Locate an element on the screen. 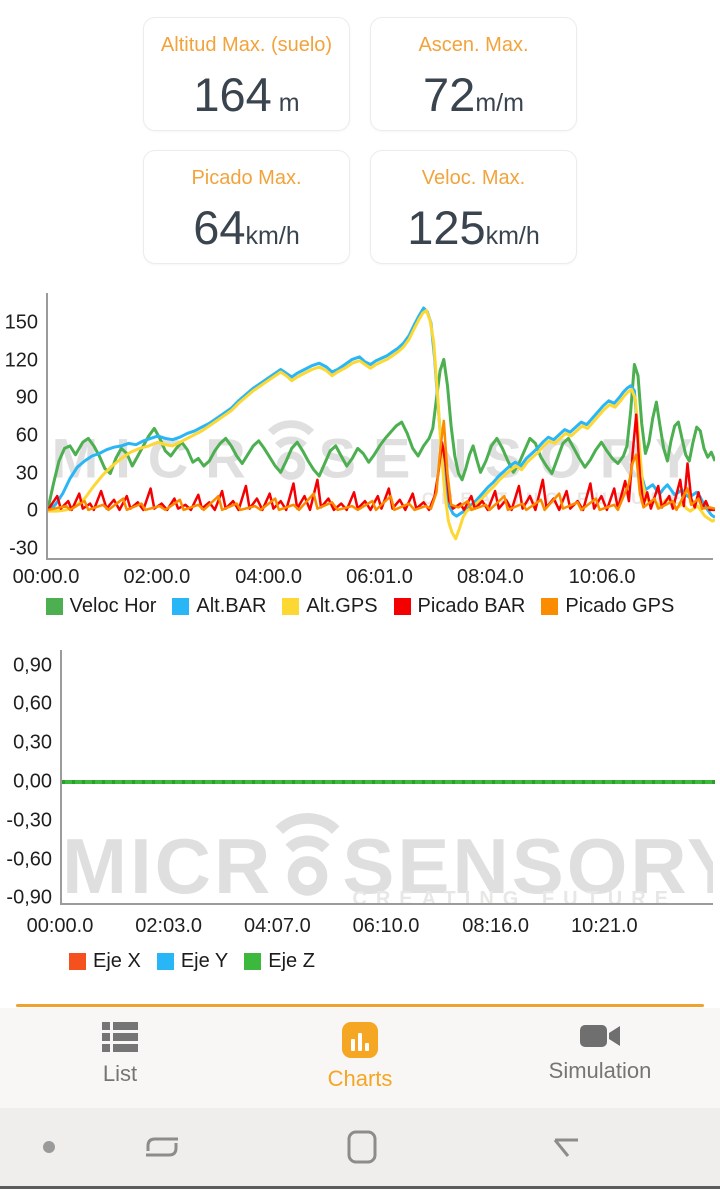 The height and width of the screenshot is (1191, 720). stat-card-altitude-max: Altitud Max. (suelo) 164 m is located at coordinates (246, 74).